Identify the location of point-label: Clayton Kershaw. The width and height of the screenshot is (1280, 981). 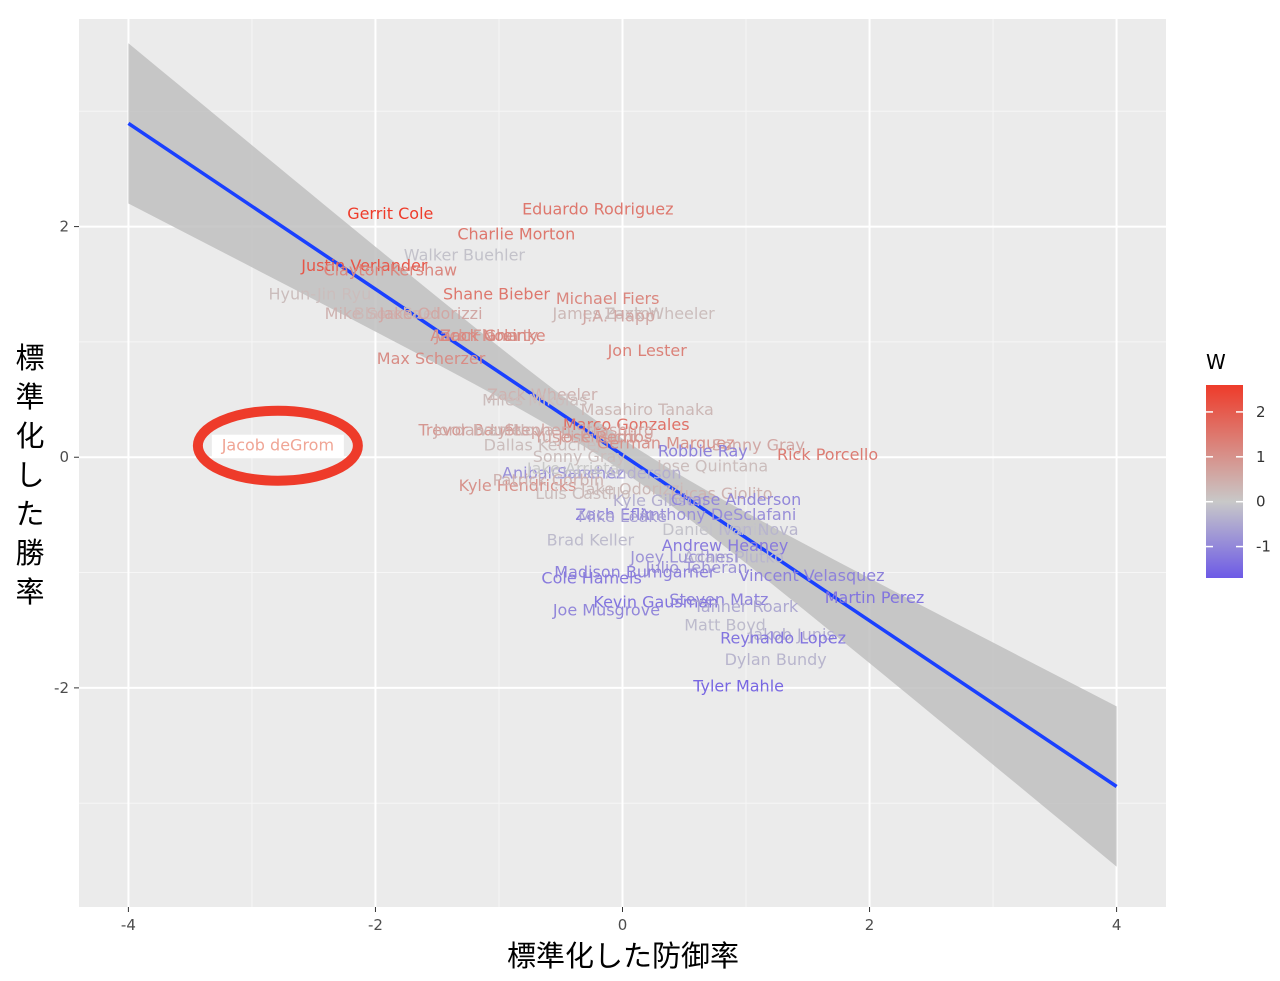
(390, 269).